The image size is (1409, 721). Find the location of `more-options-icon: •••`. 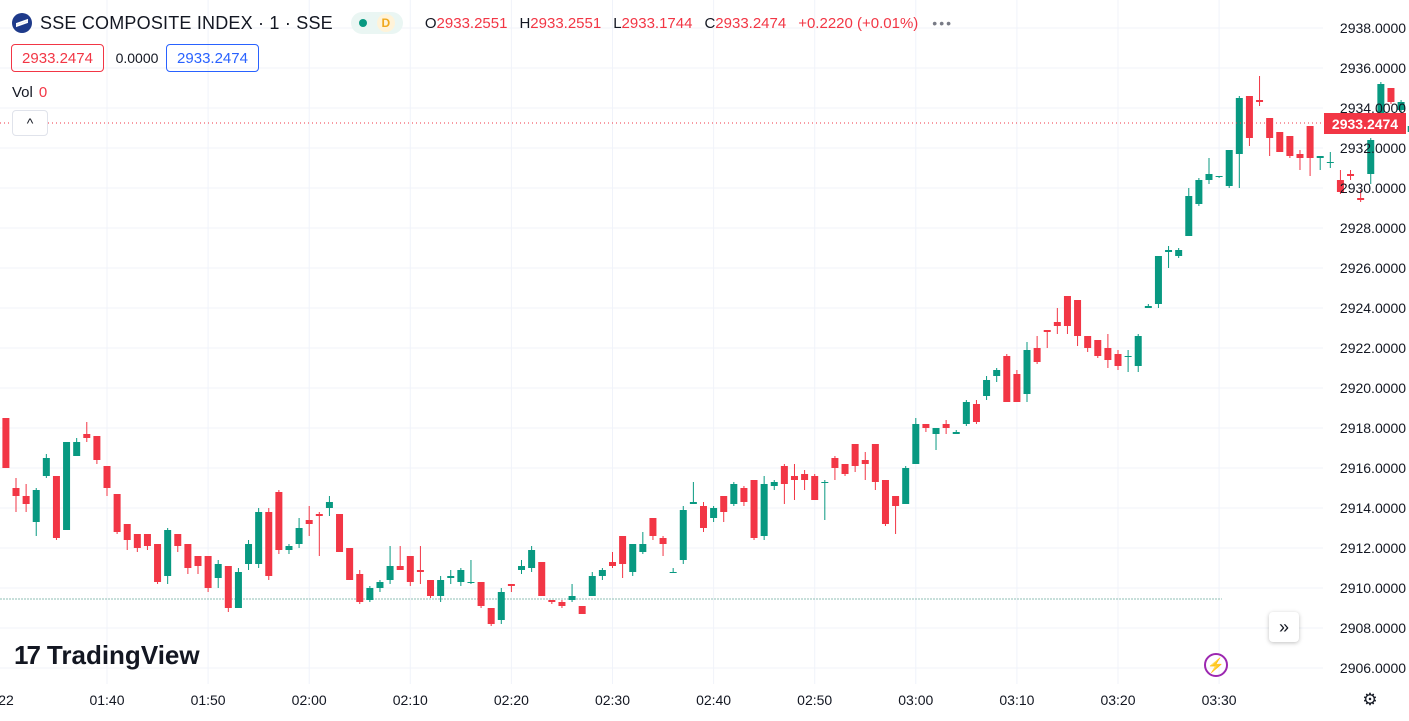

more-options-icon: ••• is located at coordinates (943, 23).